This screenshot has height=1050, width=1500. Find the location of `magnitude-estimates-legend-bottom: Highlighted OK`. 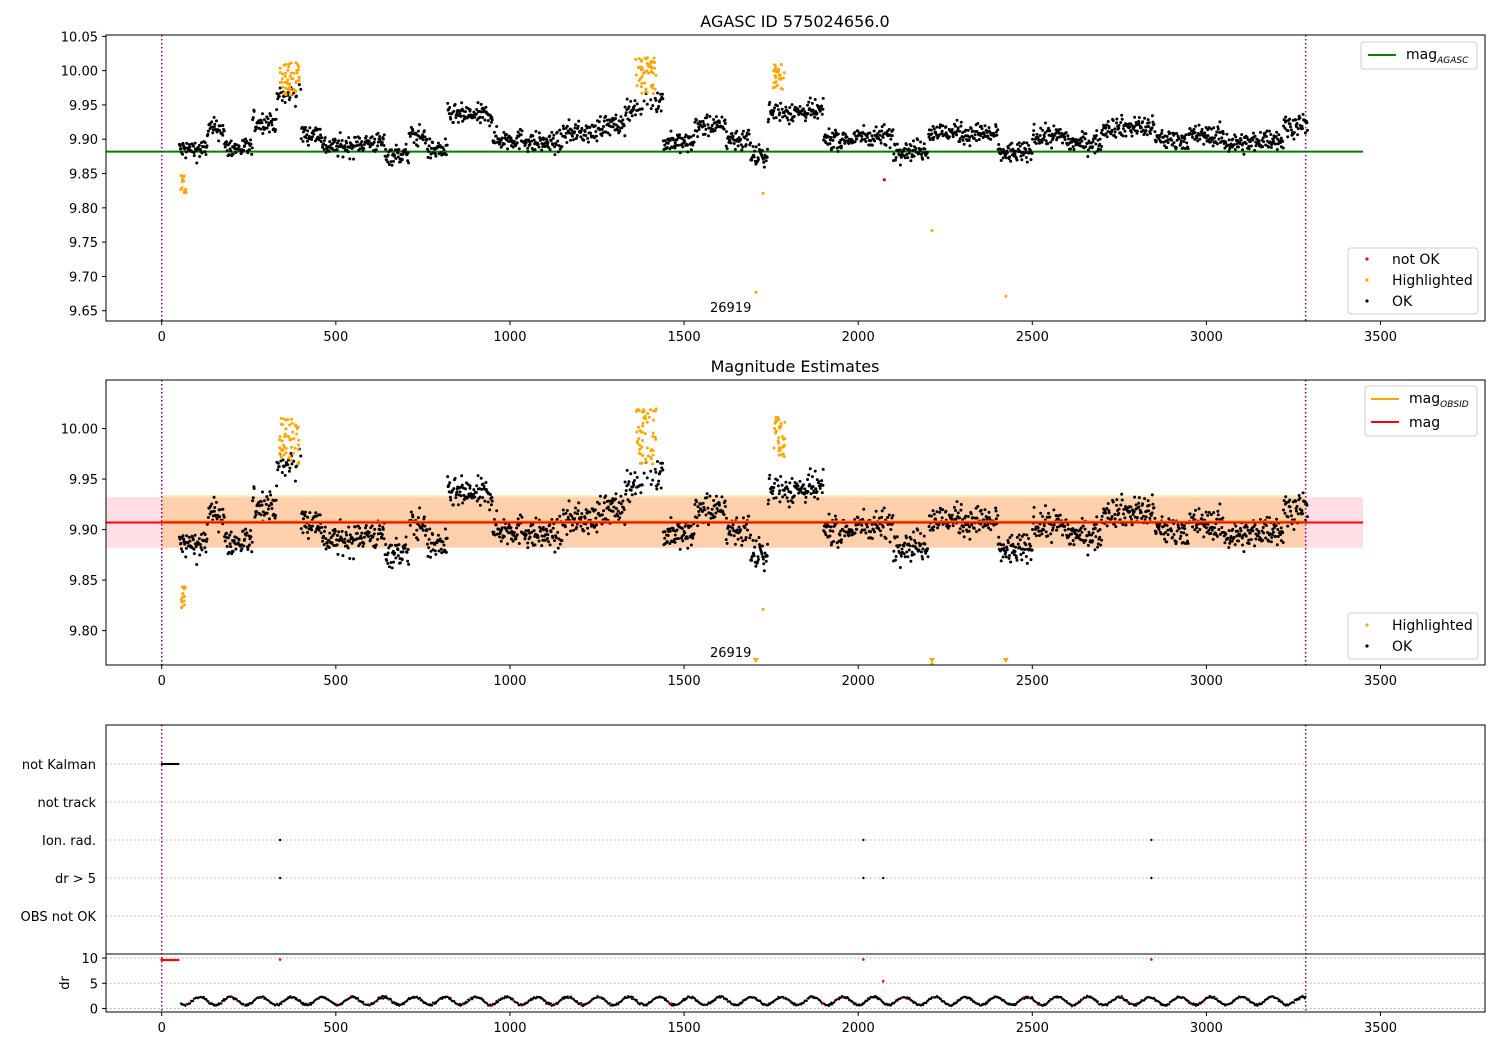

magnitude-estimates-legend-bottom: Highlighted OK is located at coordinates (1413, 636).